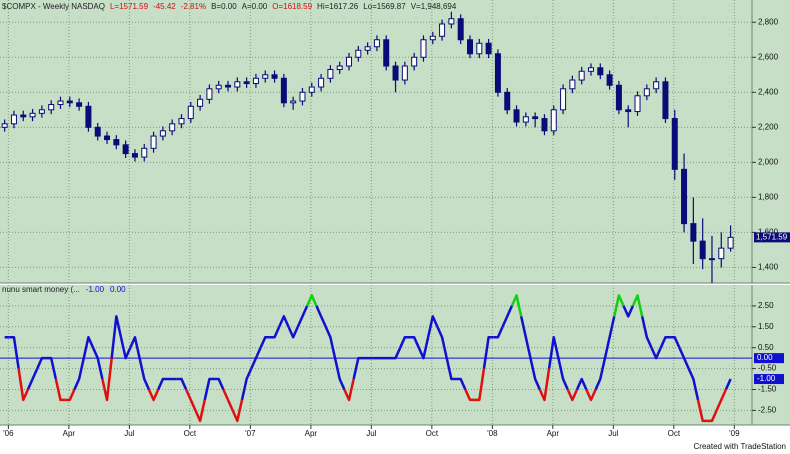 Image resolution: width=790 pixels, height=454 pixels. What do you see at coordinates (740, 446) in the screenshot?
I see `footer: Created with TradeStation` at bounding box center [740, 446].